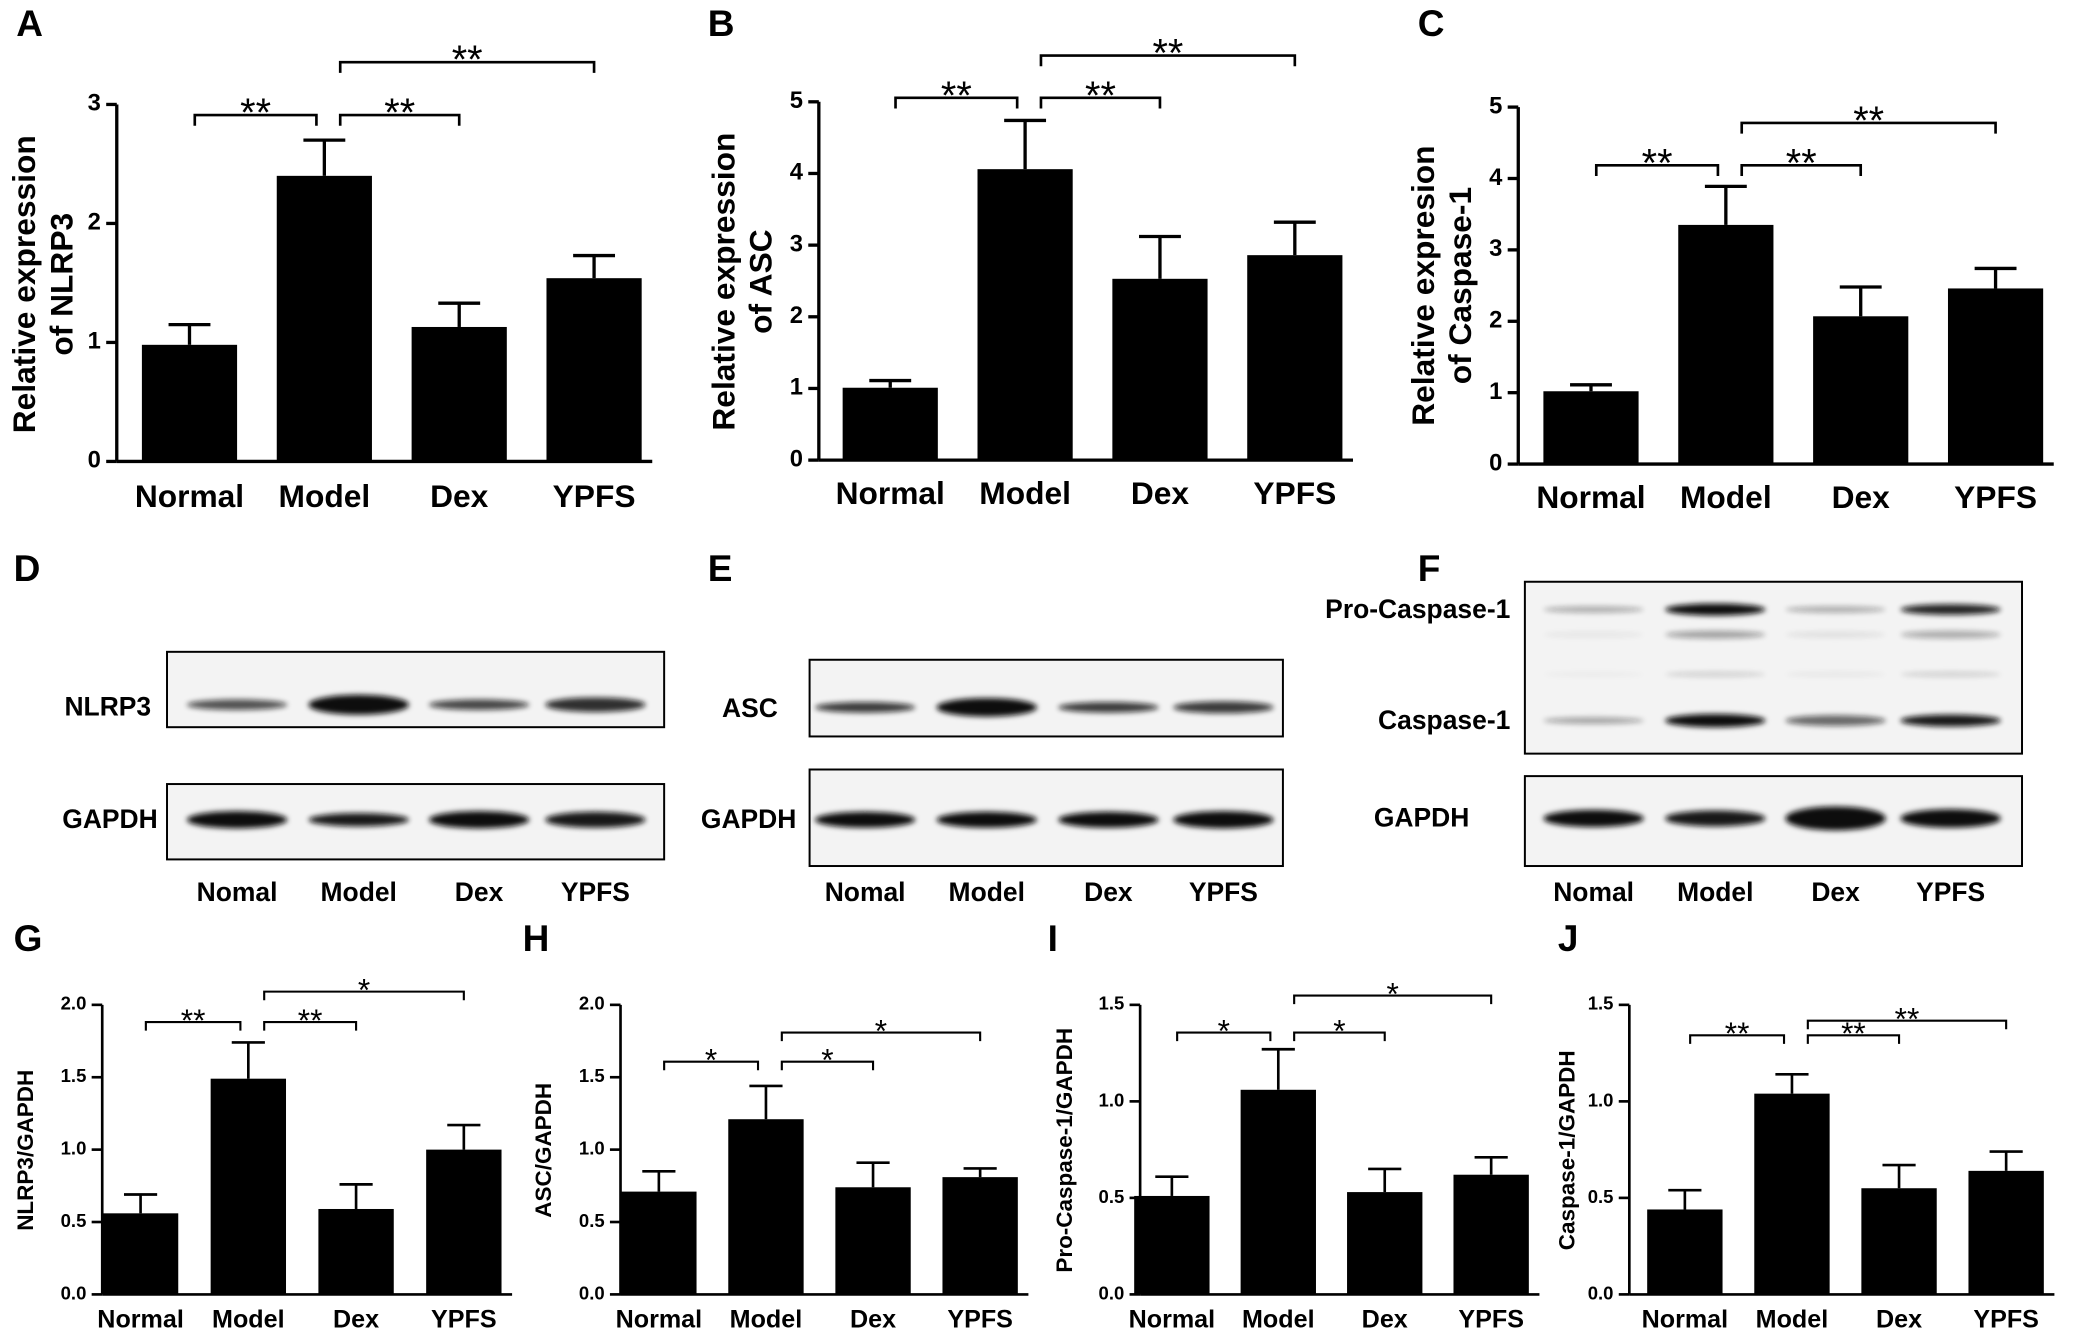  Describe the element at coordinates (1835, 892) in the screenshot. I see `lane-label: Dex` at that location.